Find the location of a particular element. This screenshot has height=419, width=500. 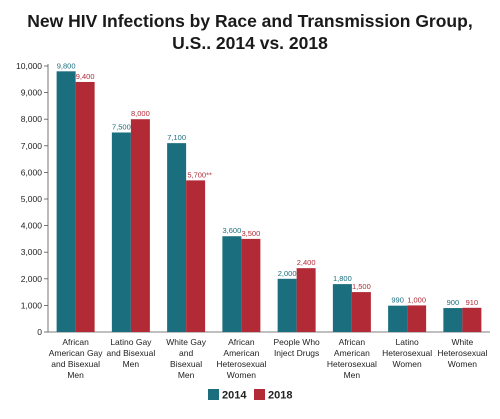

data-label-2014: 1,800 is located at coordinates (342, 278).